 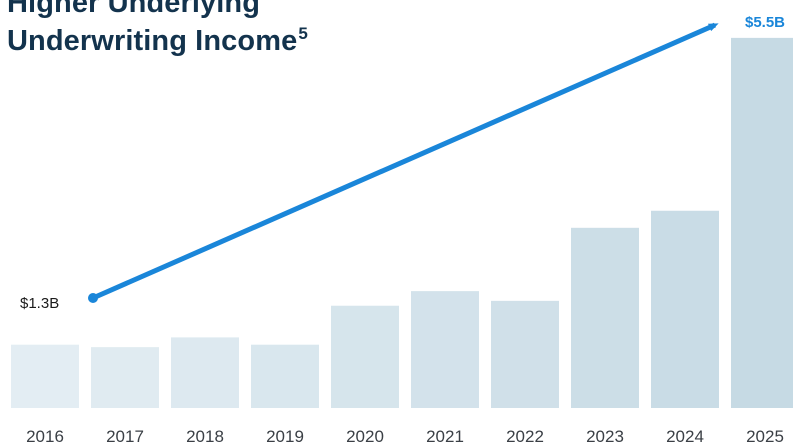 I want to click on bar-2022, so click(x=525, y=354).